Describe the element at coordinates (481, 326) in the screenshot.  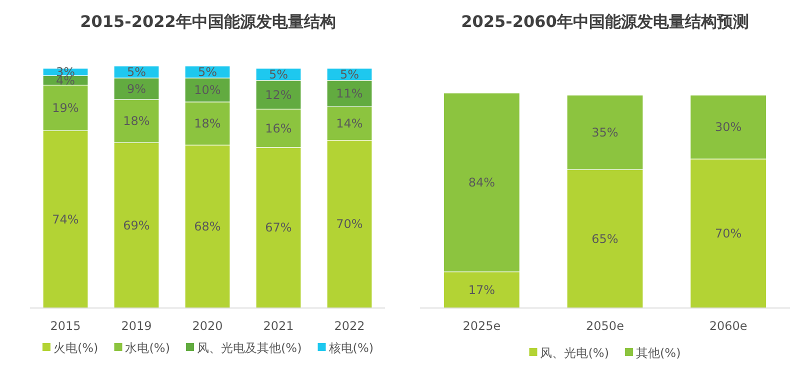
I see `x-tick-label: 2025e` at that location.